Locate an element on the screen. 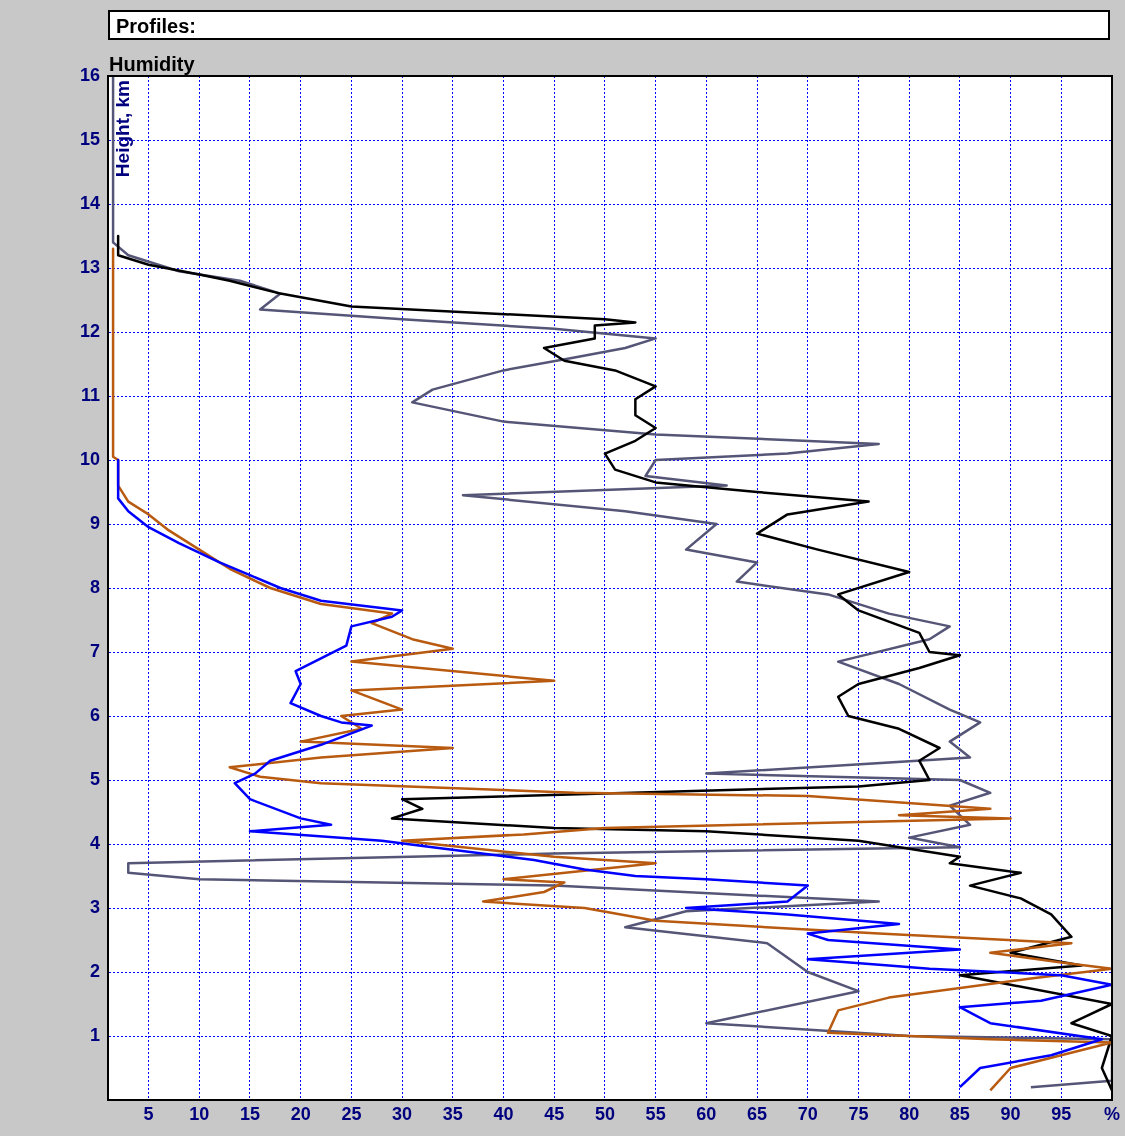 This screenshot has width=1125, height=1136. x-tick-label: 50 is located at coordinates (604, 1113).